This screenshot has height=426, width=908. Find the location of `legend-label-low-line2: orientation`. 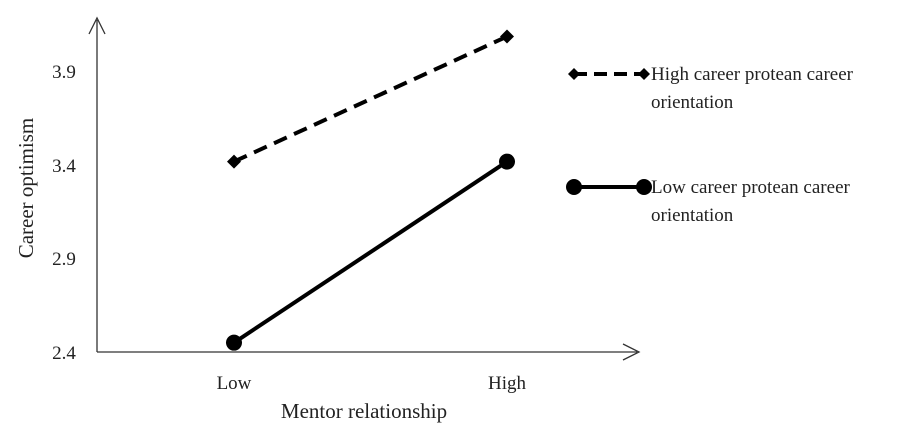

legend-label-low-line2: orientation is located at coordinates (692, 215).